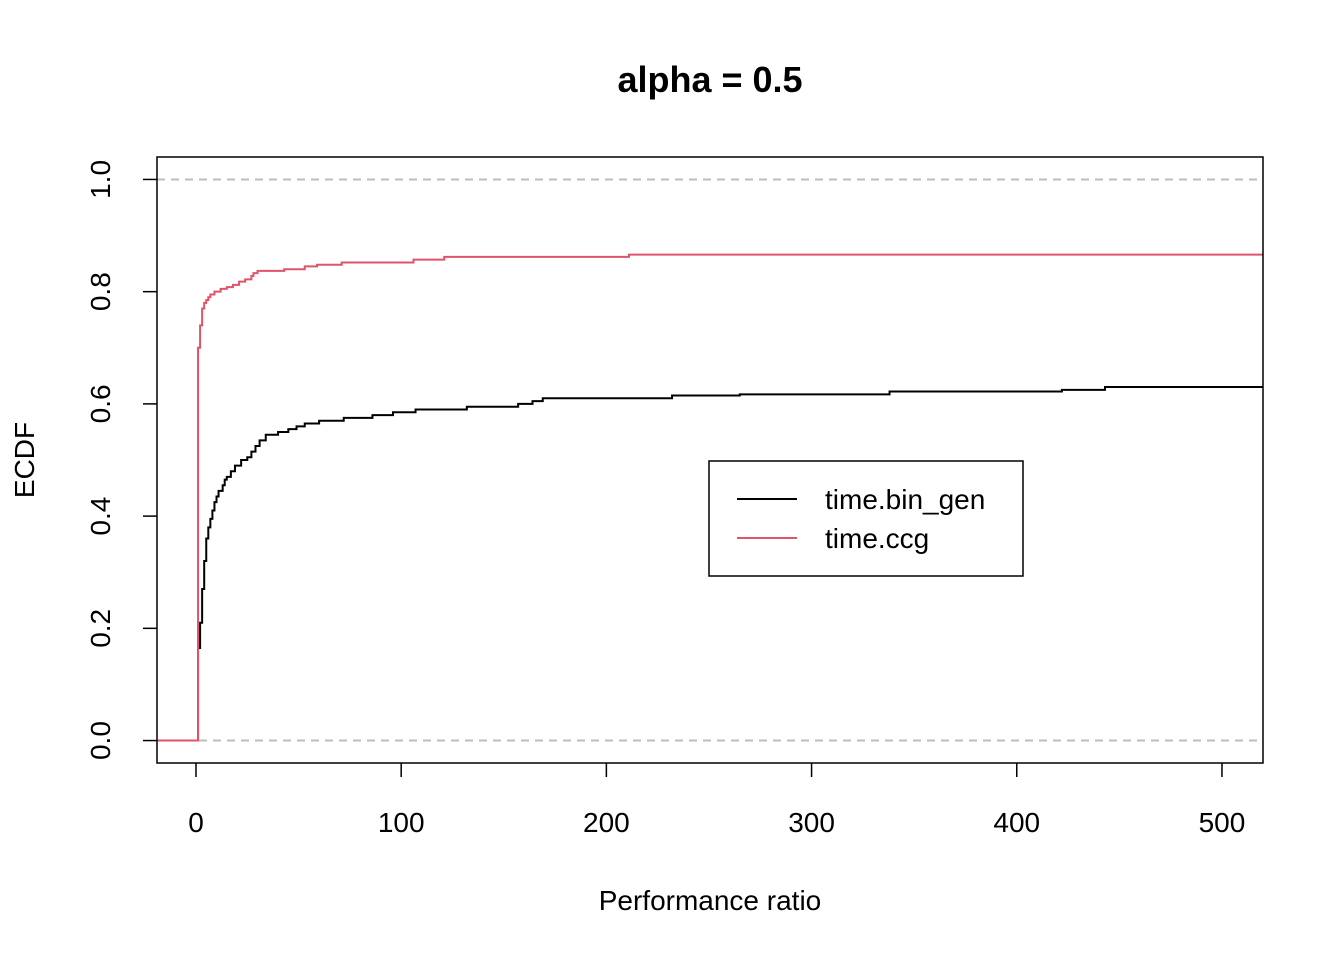 The height and width of the screenshot is (960, 1344). Describe the element at coordinates (1222, 822) in the screenshot. I see `x-tick-label-5: 500` at that location.